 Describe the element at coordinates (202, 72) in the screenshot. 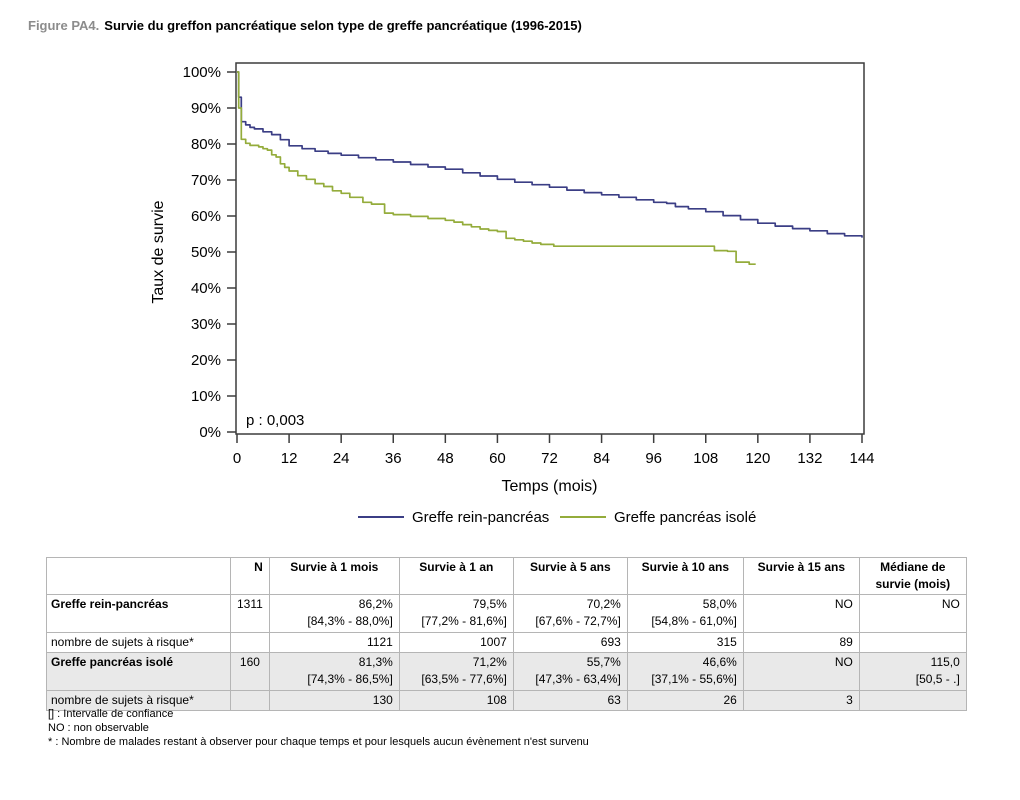

I see `y-axis-tick-label: 100%` at that location.